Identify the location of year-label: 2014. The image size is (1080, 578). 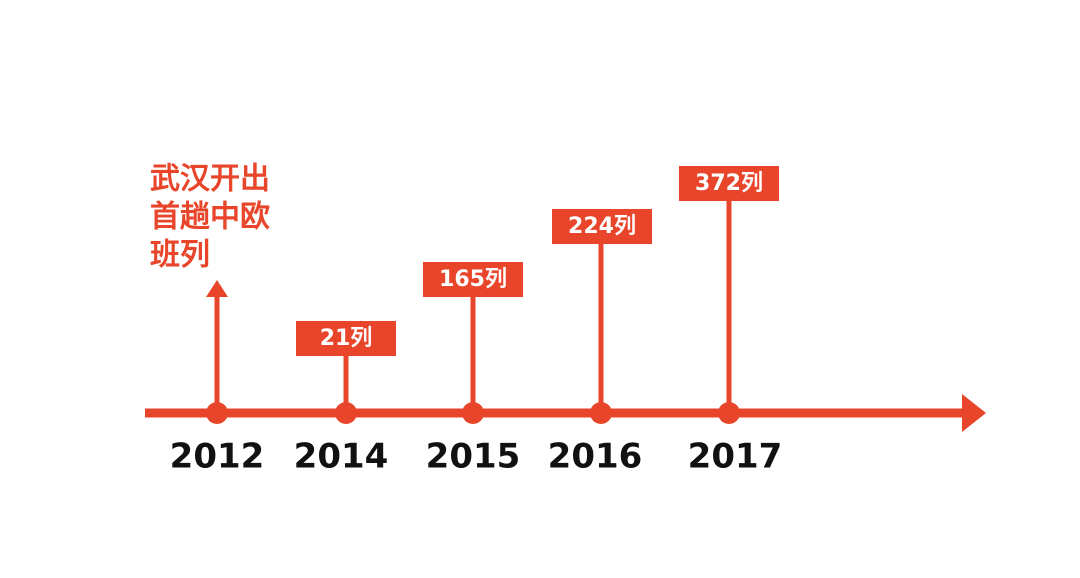
(341, 457).